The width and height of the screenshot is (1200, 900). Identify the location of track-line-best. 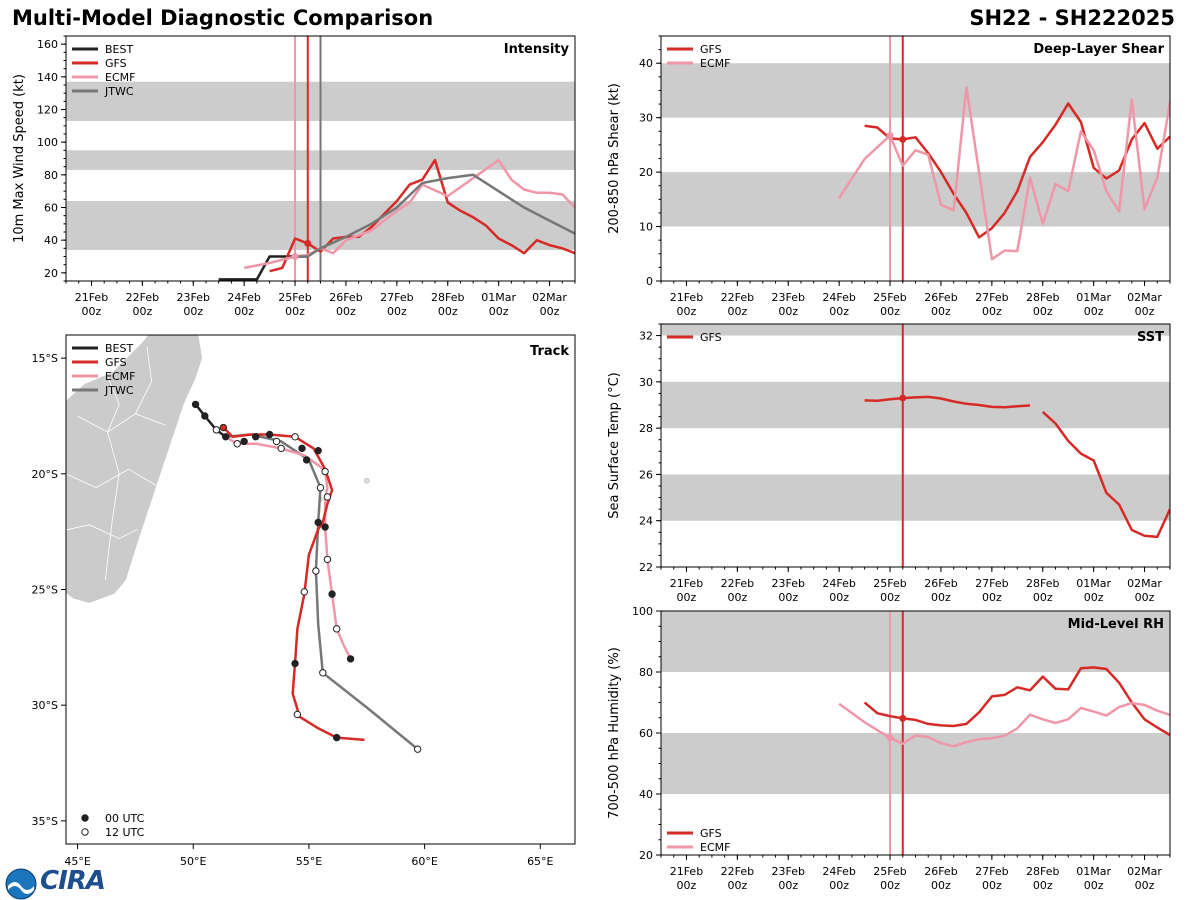
(210, 420).